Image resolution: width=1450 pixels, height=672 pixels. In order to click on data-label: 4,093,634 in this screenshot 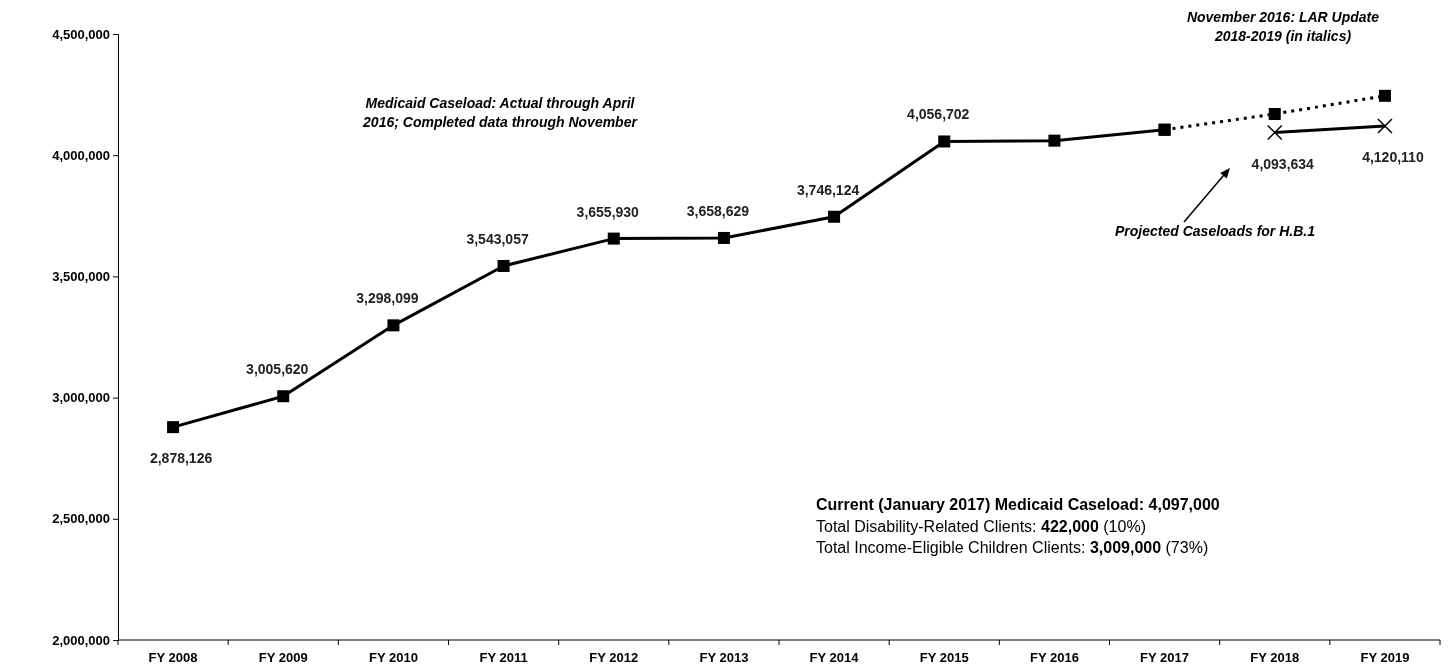, I will do `click(1283, 163)`.